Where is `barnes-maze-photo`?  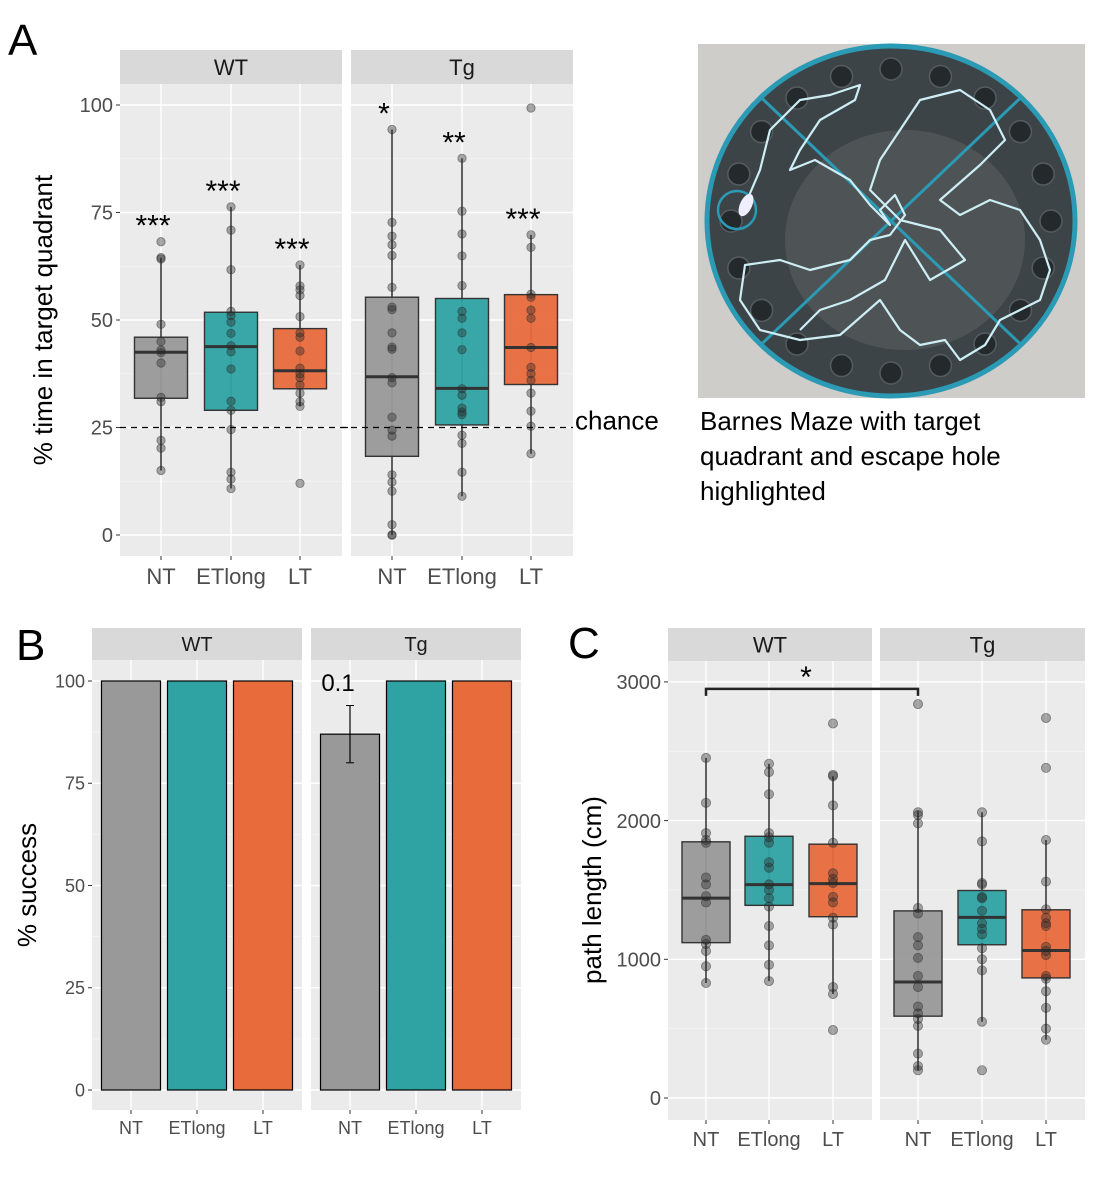
barnes-maze-photo is located at coordinates (891, 221).